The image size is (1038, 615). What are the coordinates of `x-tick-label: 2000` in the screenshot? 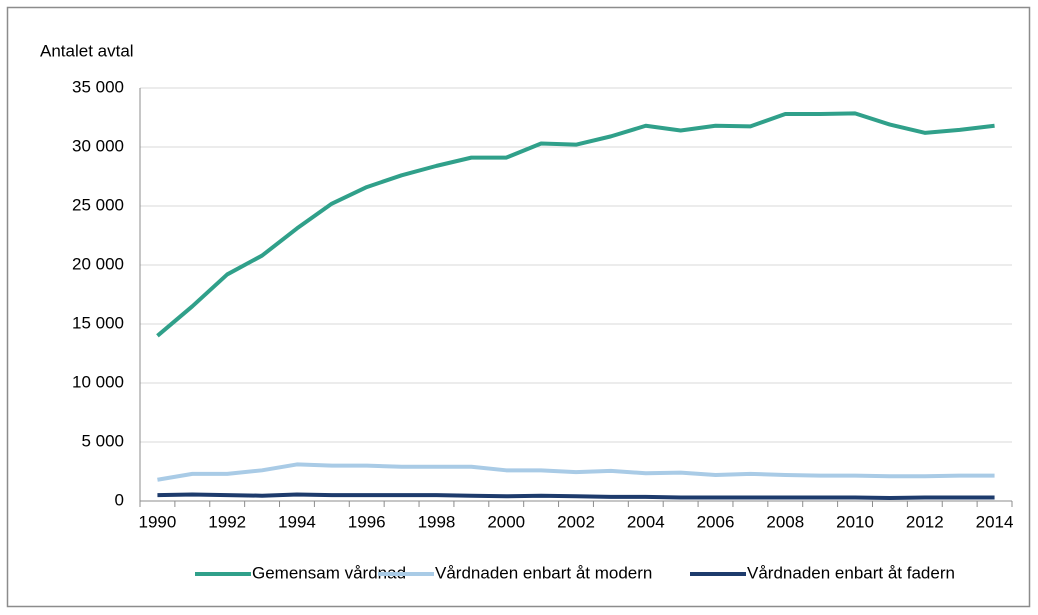 It's located at (506, 521).